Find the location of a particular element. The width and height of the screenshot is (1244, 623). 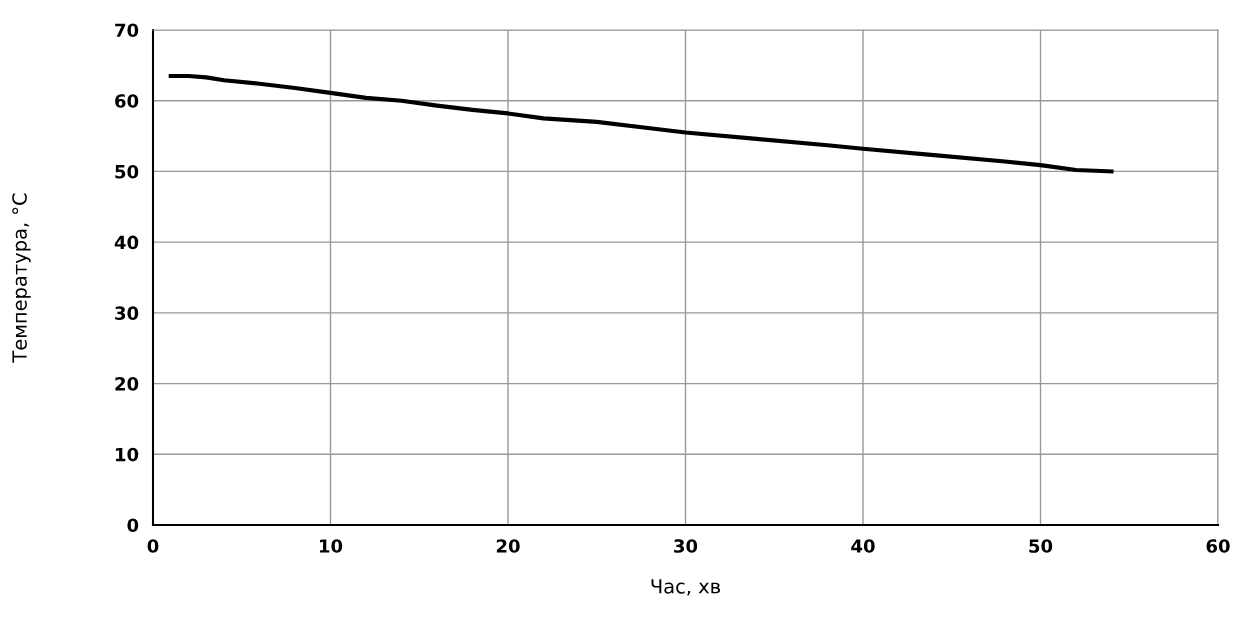

y-tick-label: 30 is located at coordinates (127, 313).